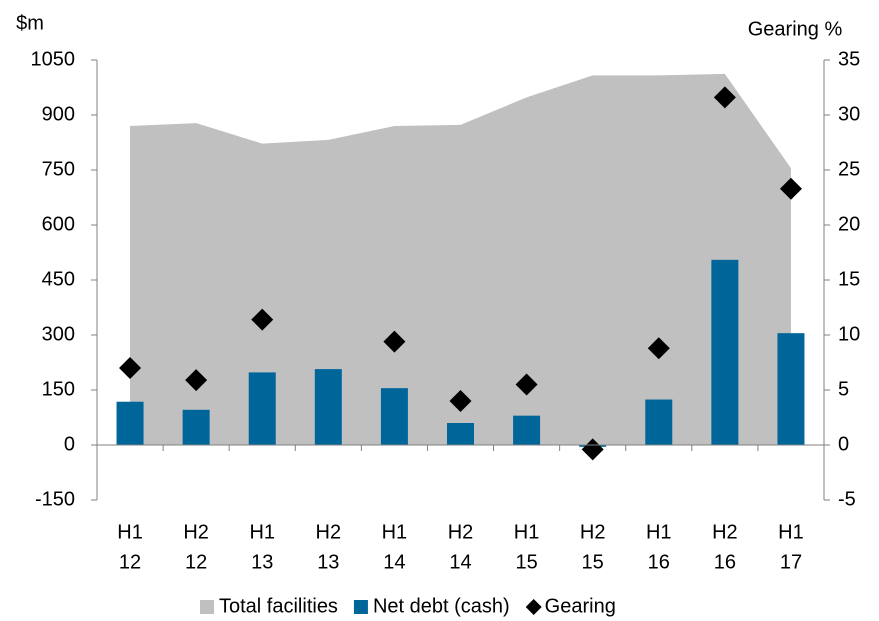 The image size is (879, 621). What do you see at coordinates (795, 29) in the screenshot?
I see `y2-axis-label: Gearing %` at bounding box center [795, 29].